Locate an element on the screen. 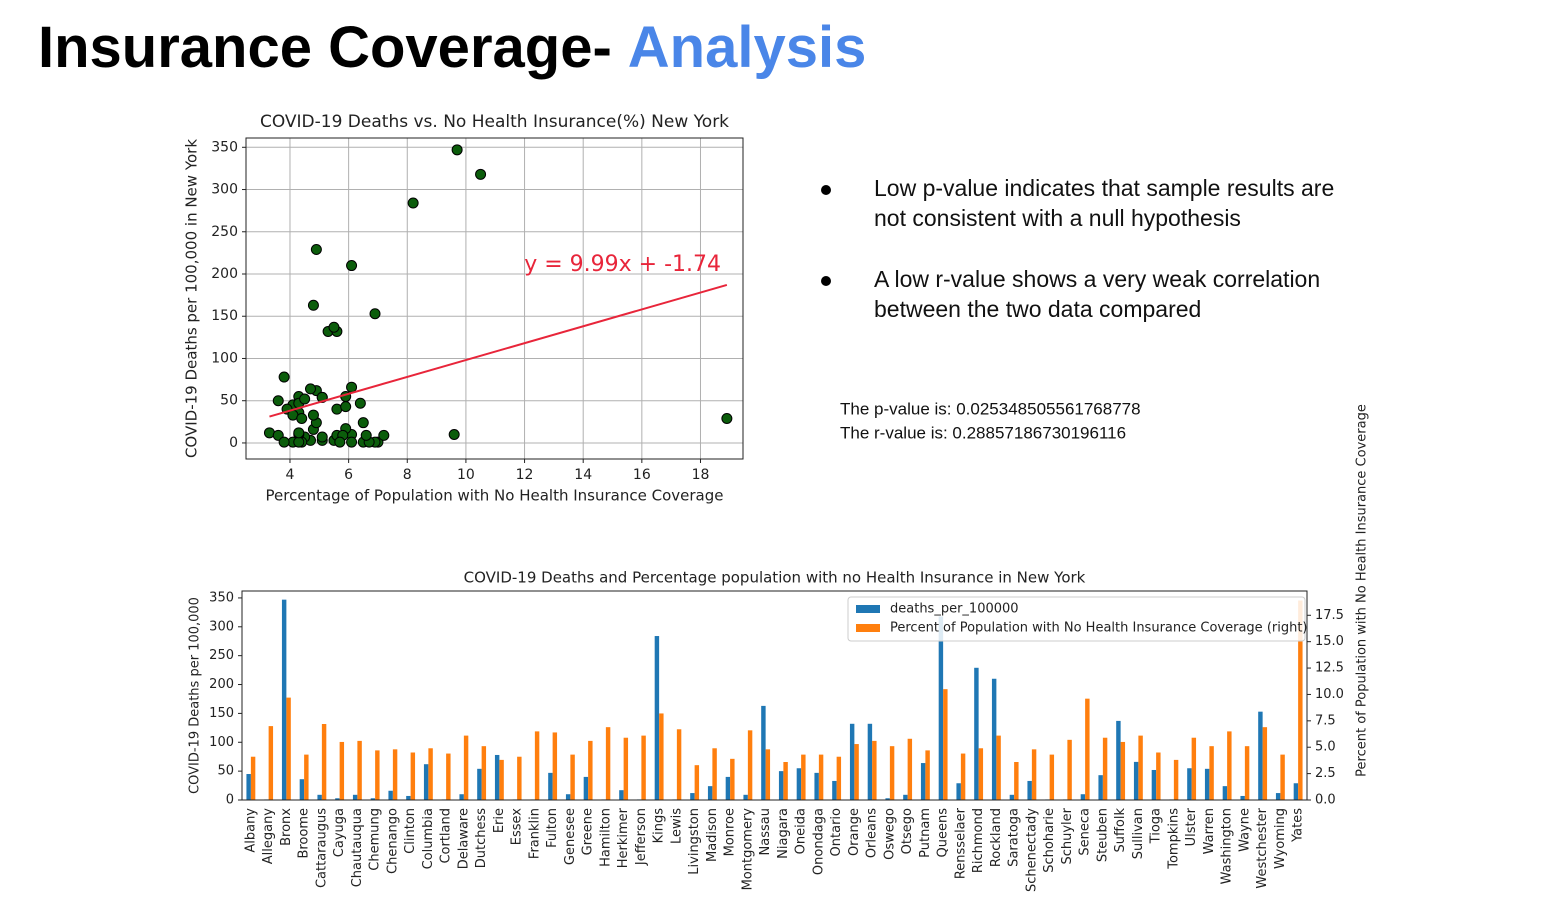 The height and width of the screenshot is (901, 1558). slide-title: Insurance Coverage- Analysis is located at coordinates (452, 47).